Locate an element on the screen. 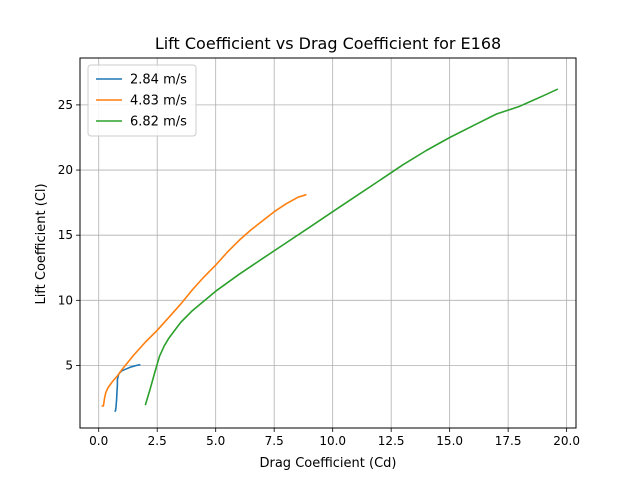 Image resolution: width=640 pixels, height=480 pixels. y-tick-label: 10 is located at coordinates (65, 300).